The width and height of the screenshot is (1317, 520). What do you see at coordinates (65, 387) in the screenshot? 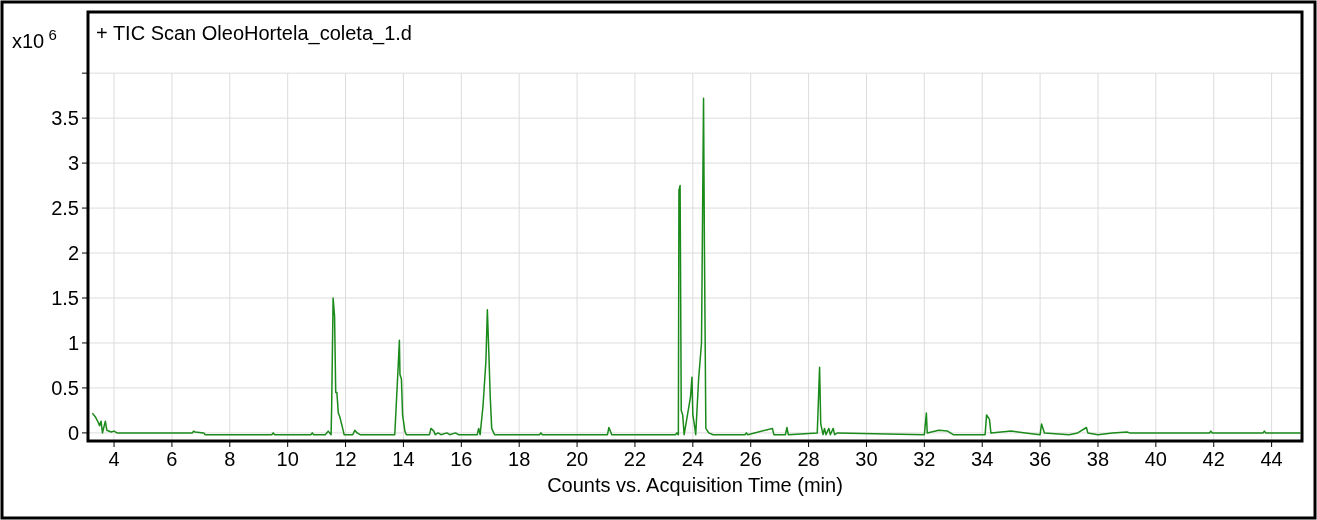
I see `y-tick-label: 0.5` at bounding box center [65, 387].